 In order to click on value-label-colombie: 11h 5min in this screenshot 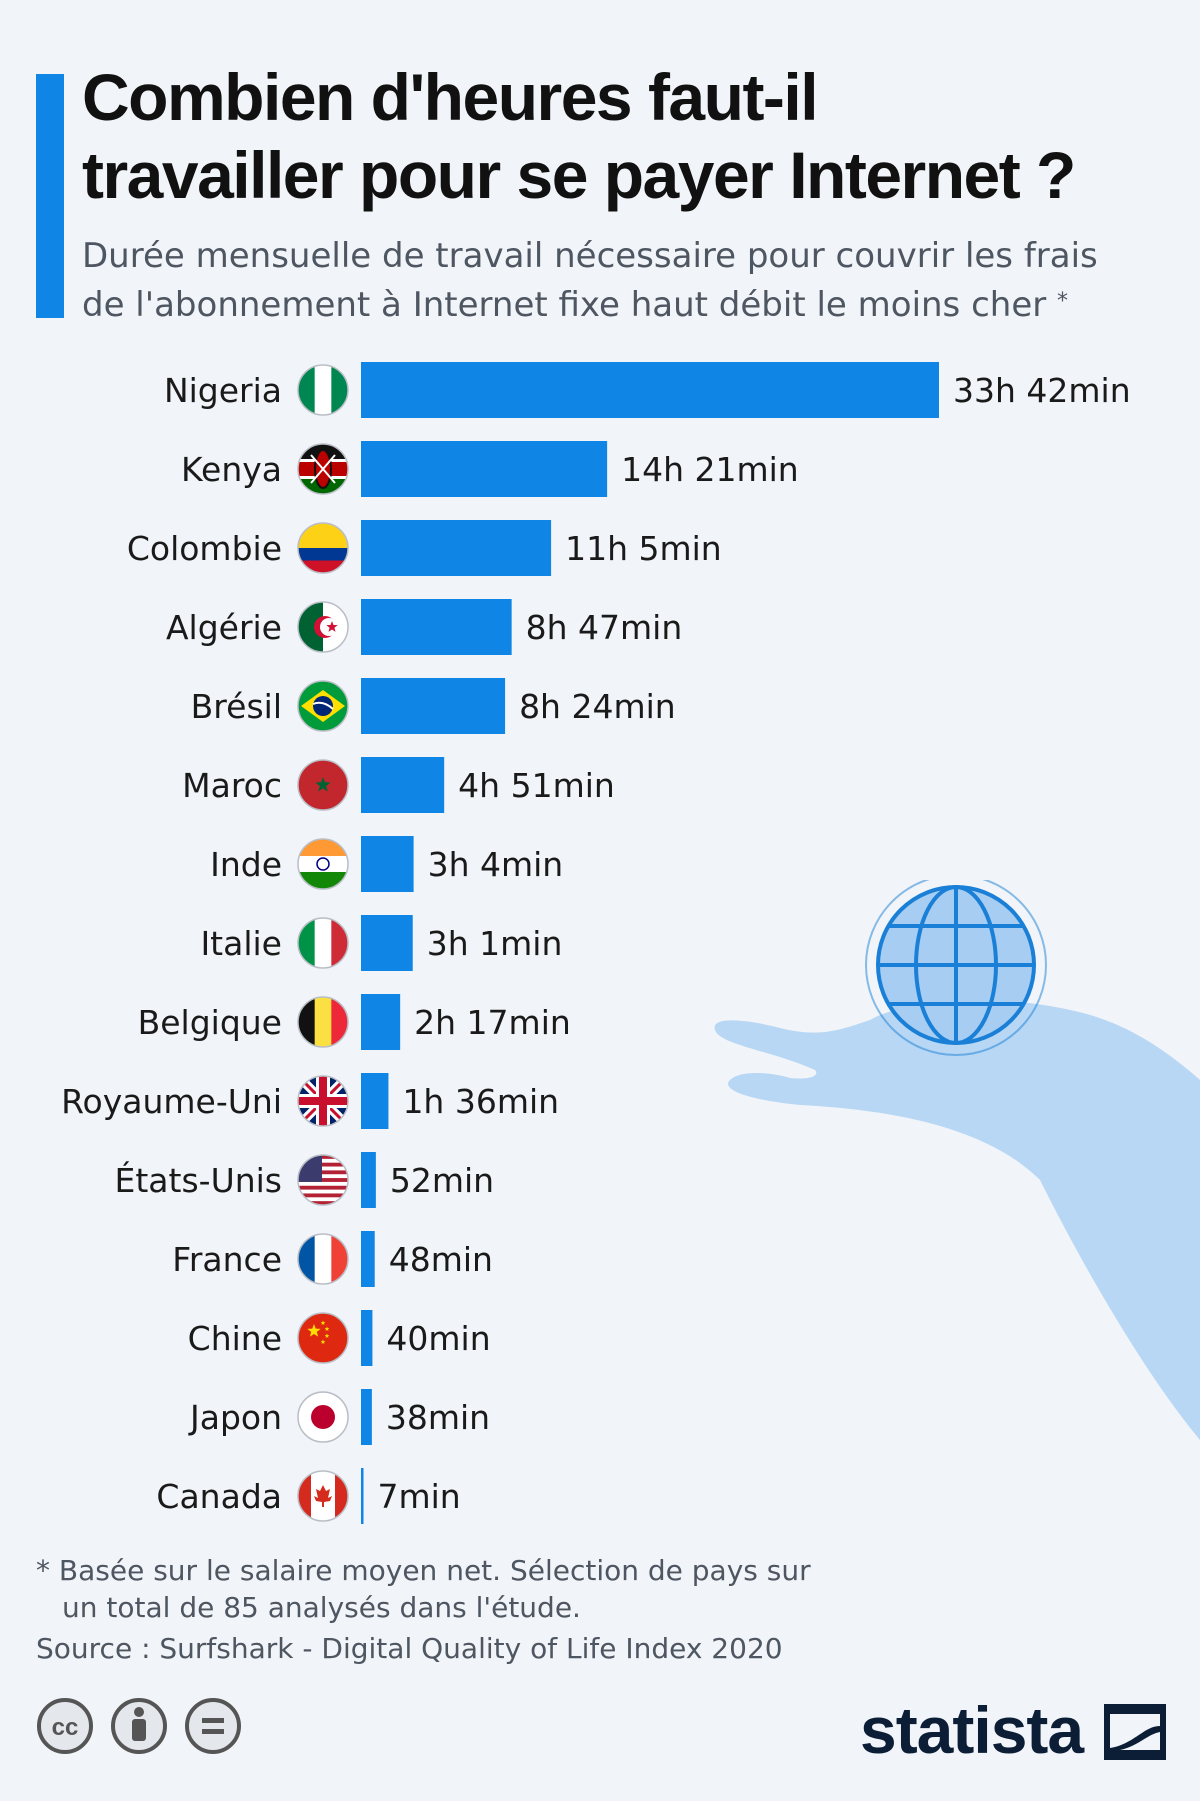, I will do `click(643, 548)`.